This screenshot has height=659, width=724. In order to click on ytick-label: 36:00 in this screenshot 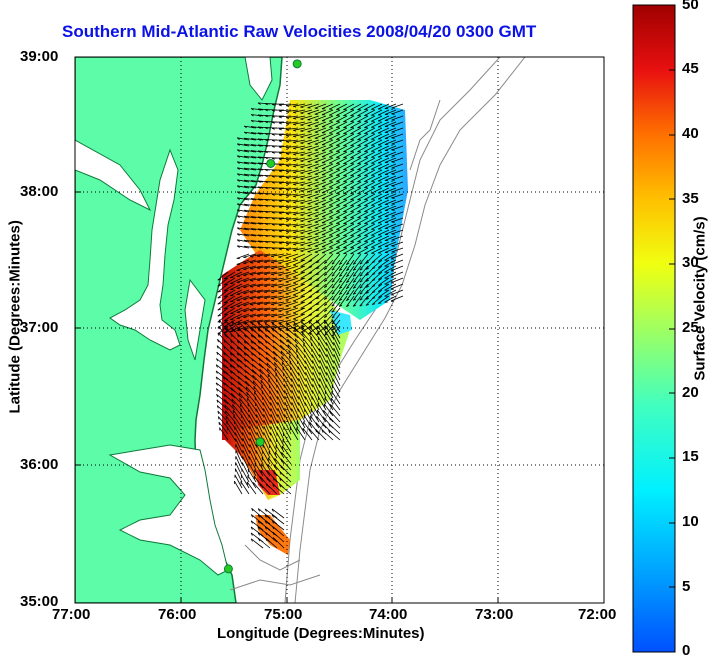, I will do `click(39, 464)`.